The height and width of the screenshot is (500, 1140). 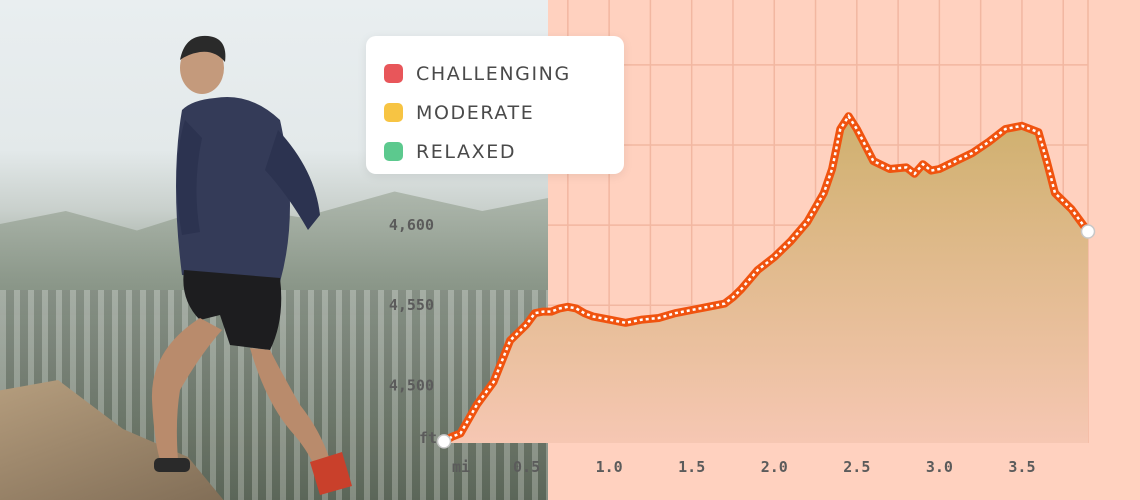 What do you see at coordinates (411, 225) in the screenshot?
I see `y-tick-label: 4,600` at bounding box center [411, 225].